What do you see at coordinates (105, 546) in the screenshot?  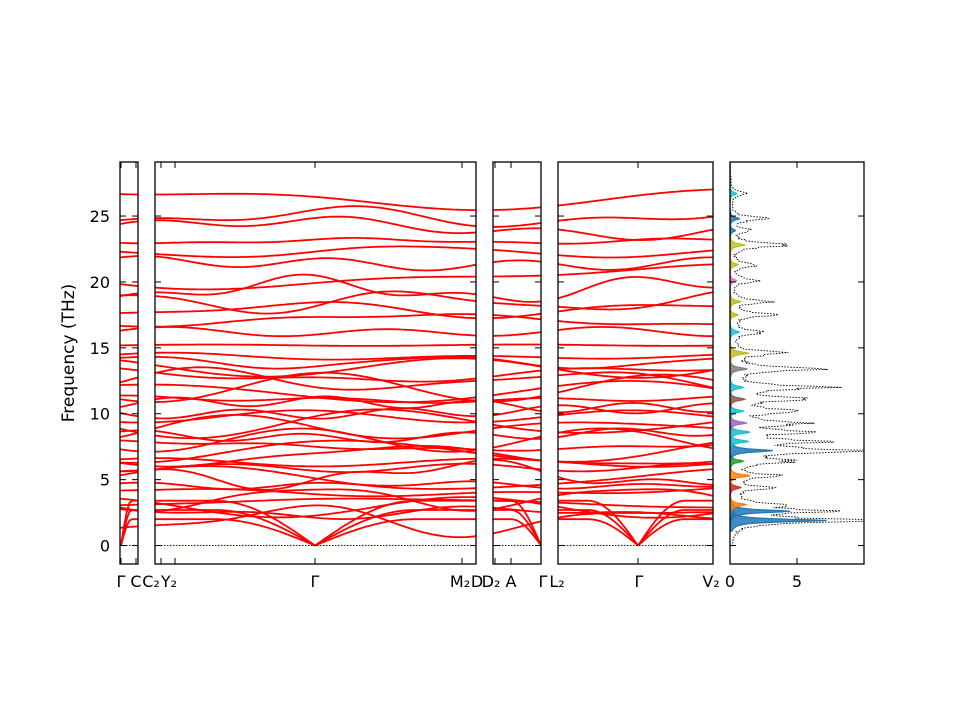 I see `y-tick-label: 0` at bounding box center [105, 546].